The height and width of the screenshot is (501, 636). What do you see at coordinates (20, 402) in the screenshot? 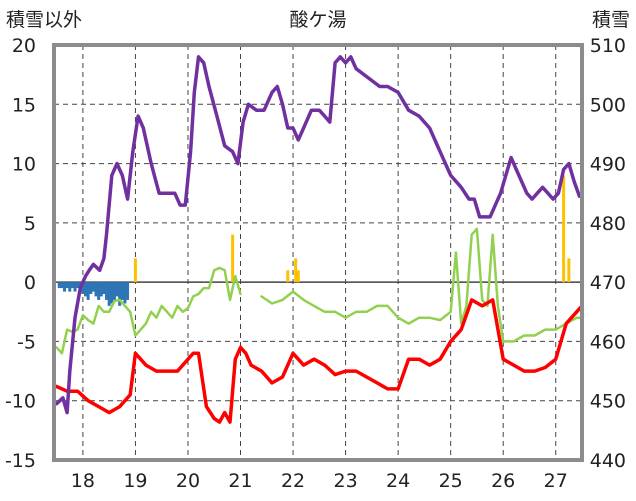
I see `left-tick-label: -10` at bounding box center [20, 402].